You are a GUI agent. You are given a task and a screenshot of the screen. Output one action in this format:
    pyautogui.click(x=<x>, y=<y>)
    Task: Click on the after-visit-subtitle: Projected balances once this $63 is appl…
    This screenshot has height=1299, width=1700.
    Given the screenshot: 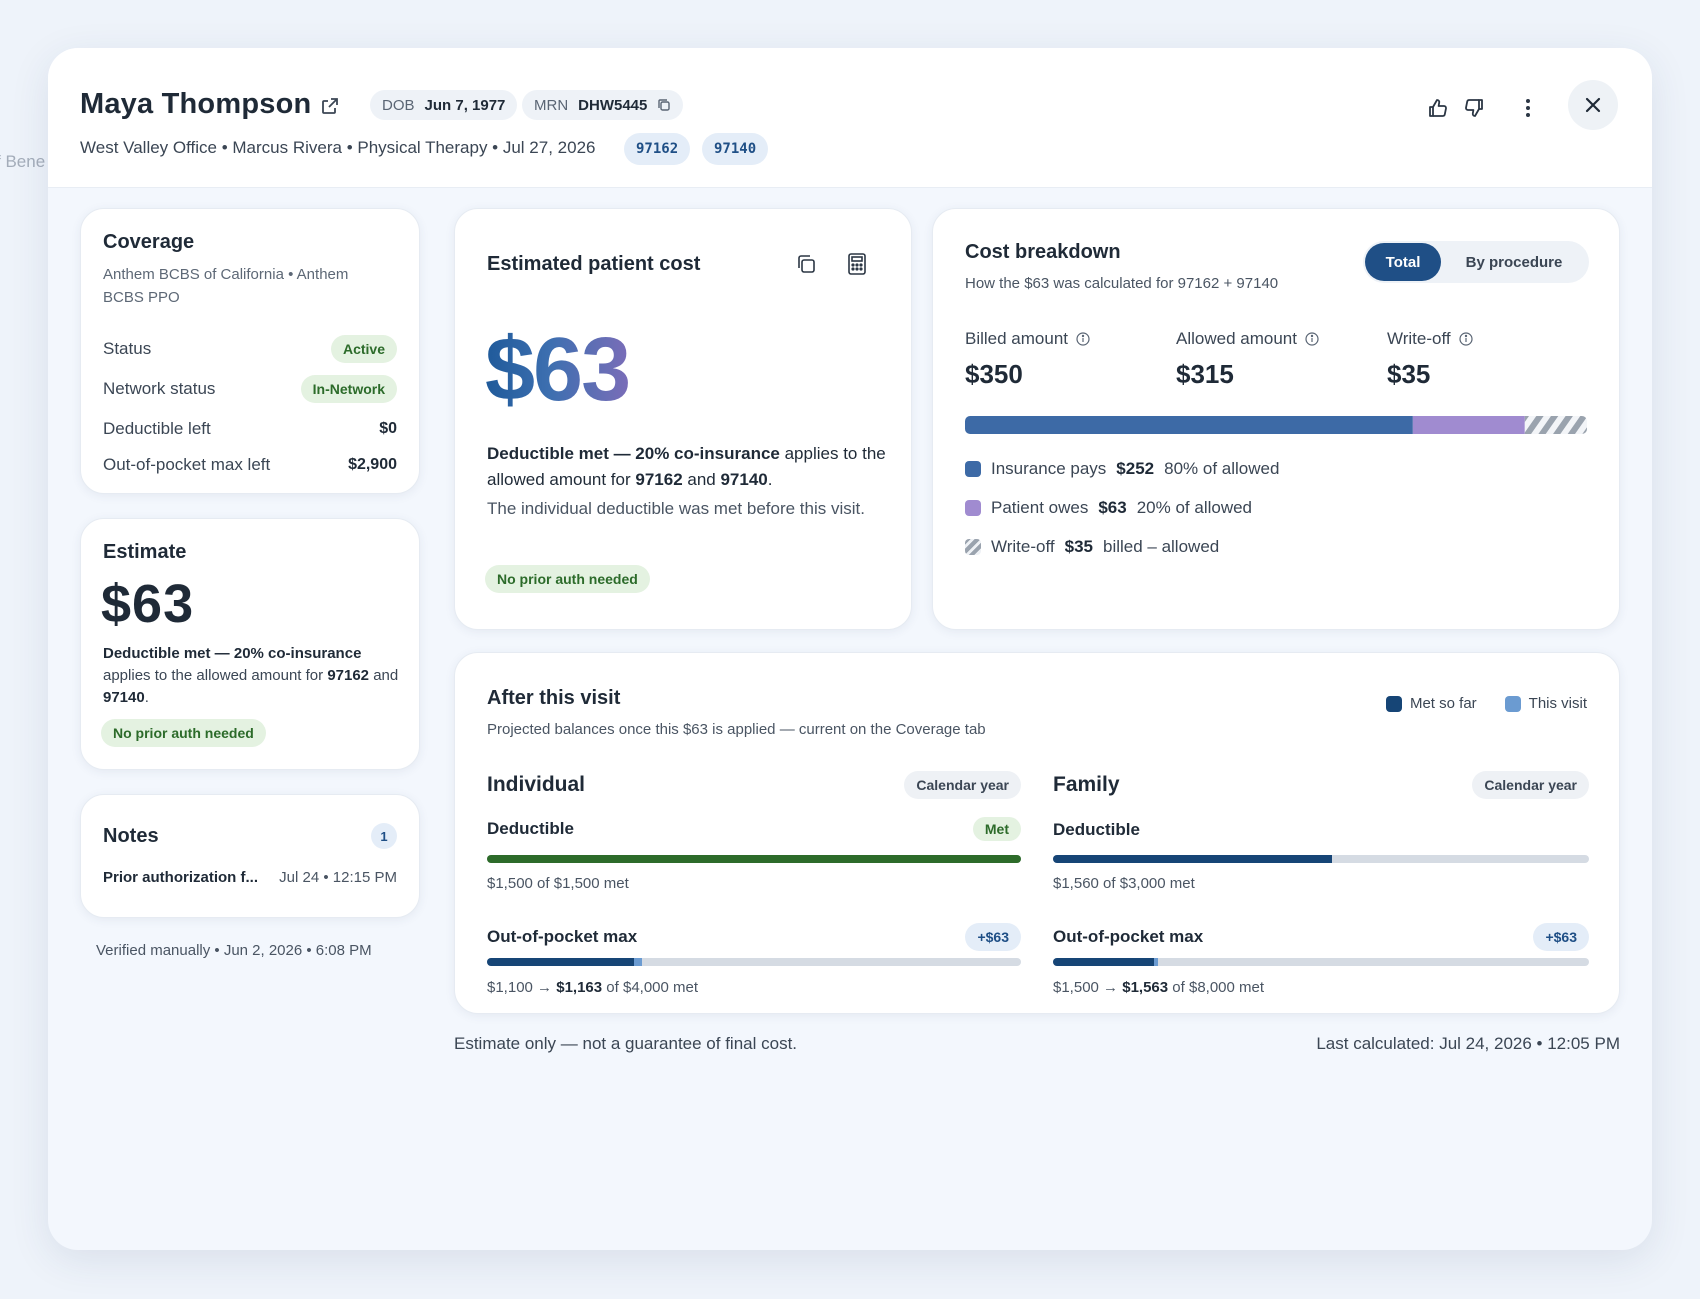 What is the action you would take?
    pyautogui.click(x=736, y=729)
    